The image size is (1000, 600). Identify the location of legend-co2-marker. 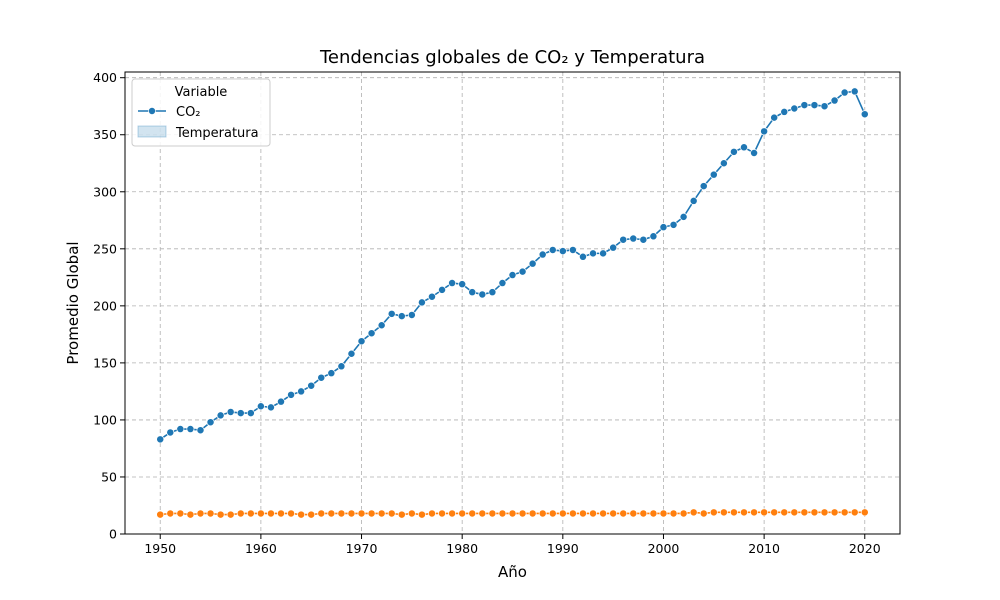
(152, 111).